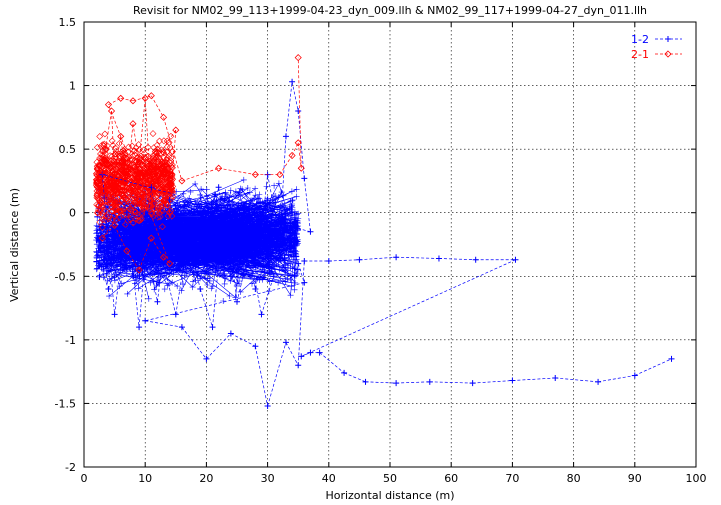  Describe the element at coordinates (65, 403) in the screenshot. I see `y-tick-label: -1.5` at that location.